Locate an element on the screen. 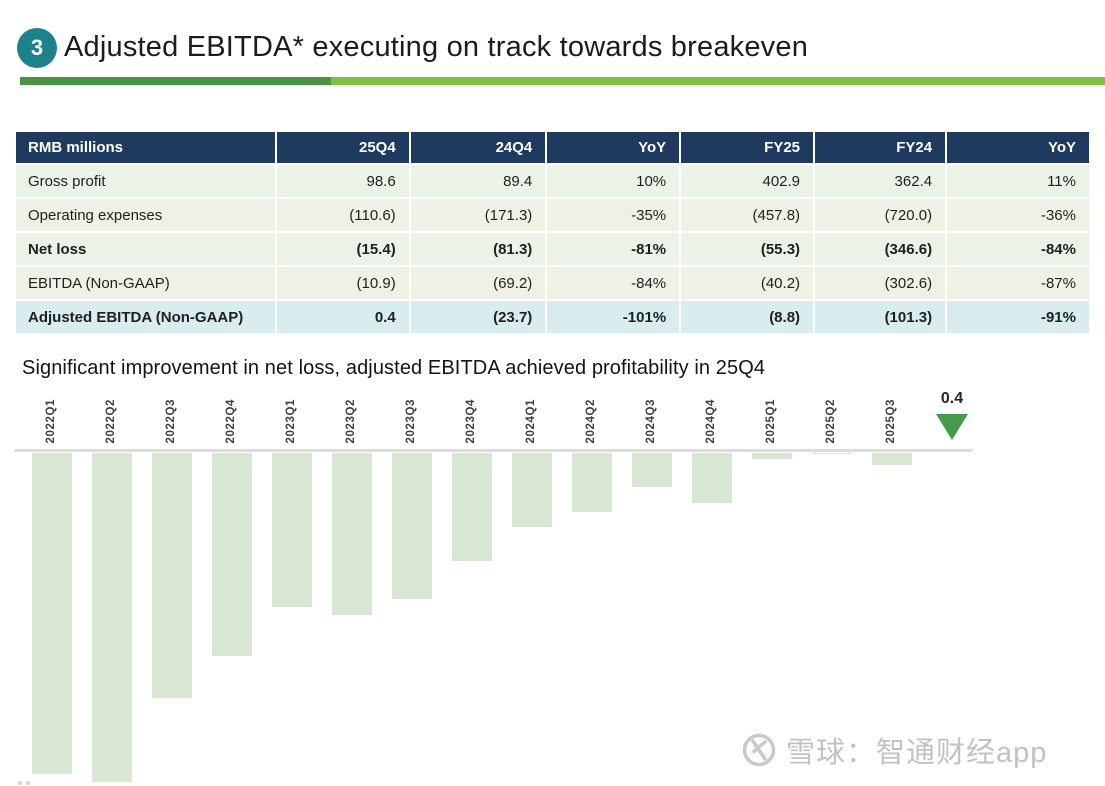 This screenshot has height=786, width=1105. bar-2024Q3 is located at coordinates (652, 470).